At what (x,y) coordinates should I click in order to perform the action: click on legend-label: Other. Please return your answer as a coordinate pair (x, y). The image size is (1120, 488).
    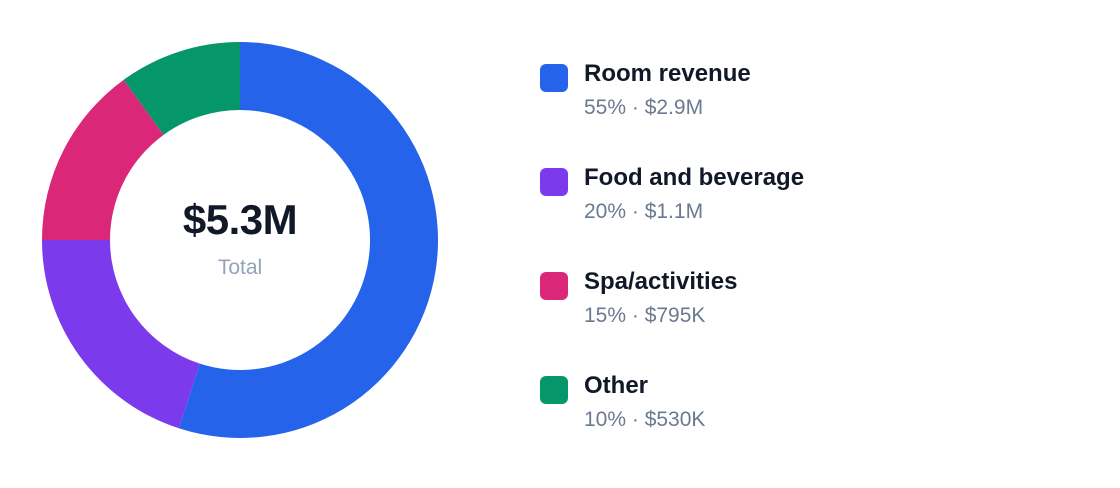
    Looking at the image, I should click on (616, 385).